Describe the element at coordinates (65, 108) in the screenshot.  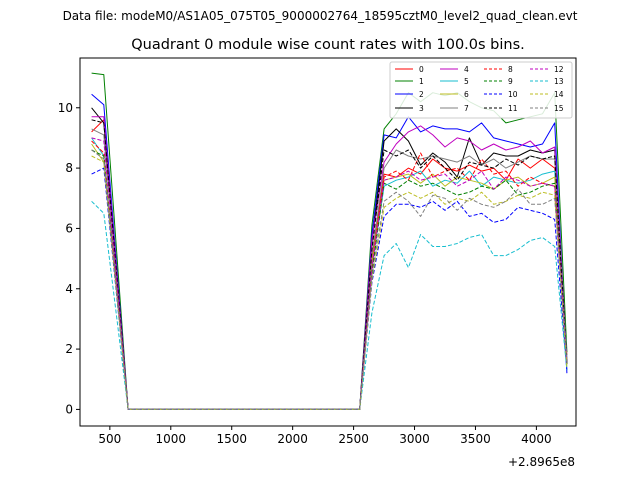
I see `y-tick-label: 10` at that location.